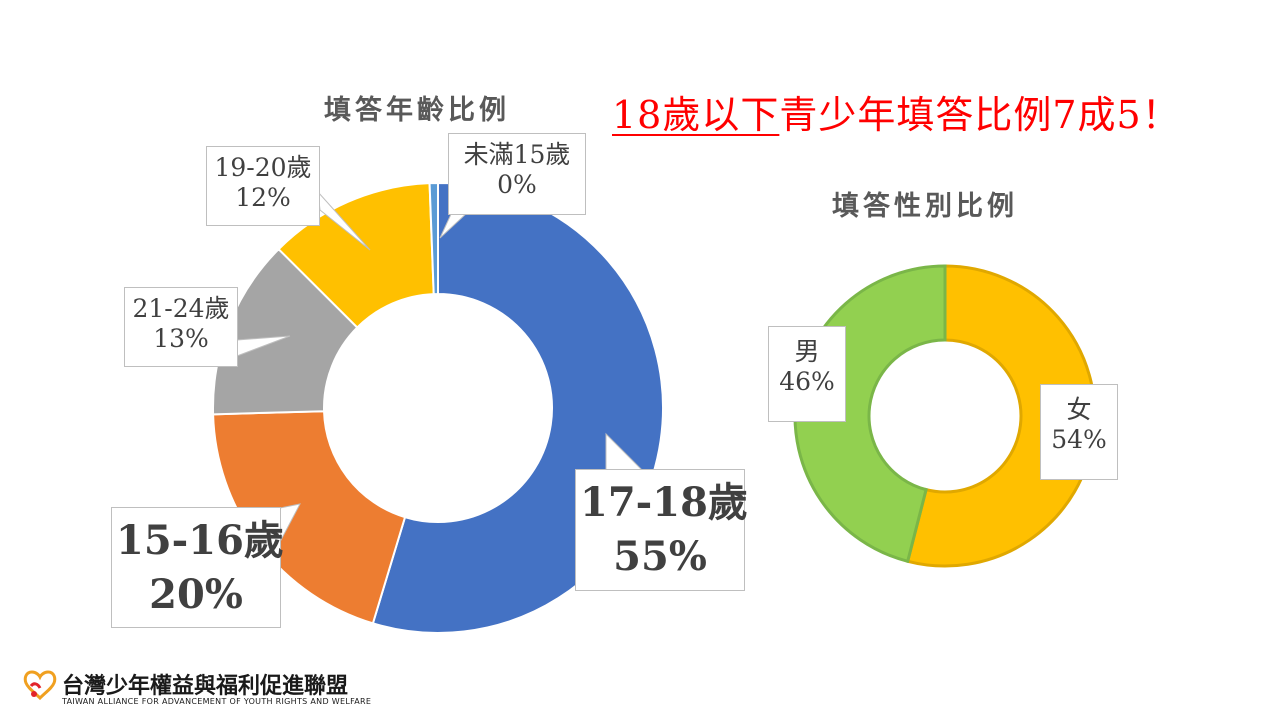 This screenshot has height=720, width=1280. Describe the element at coordinates (1079, 432) in the screenshot. I see `data-label-female: 女 54%` at that location.